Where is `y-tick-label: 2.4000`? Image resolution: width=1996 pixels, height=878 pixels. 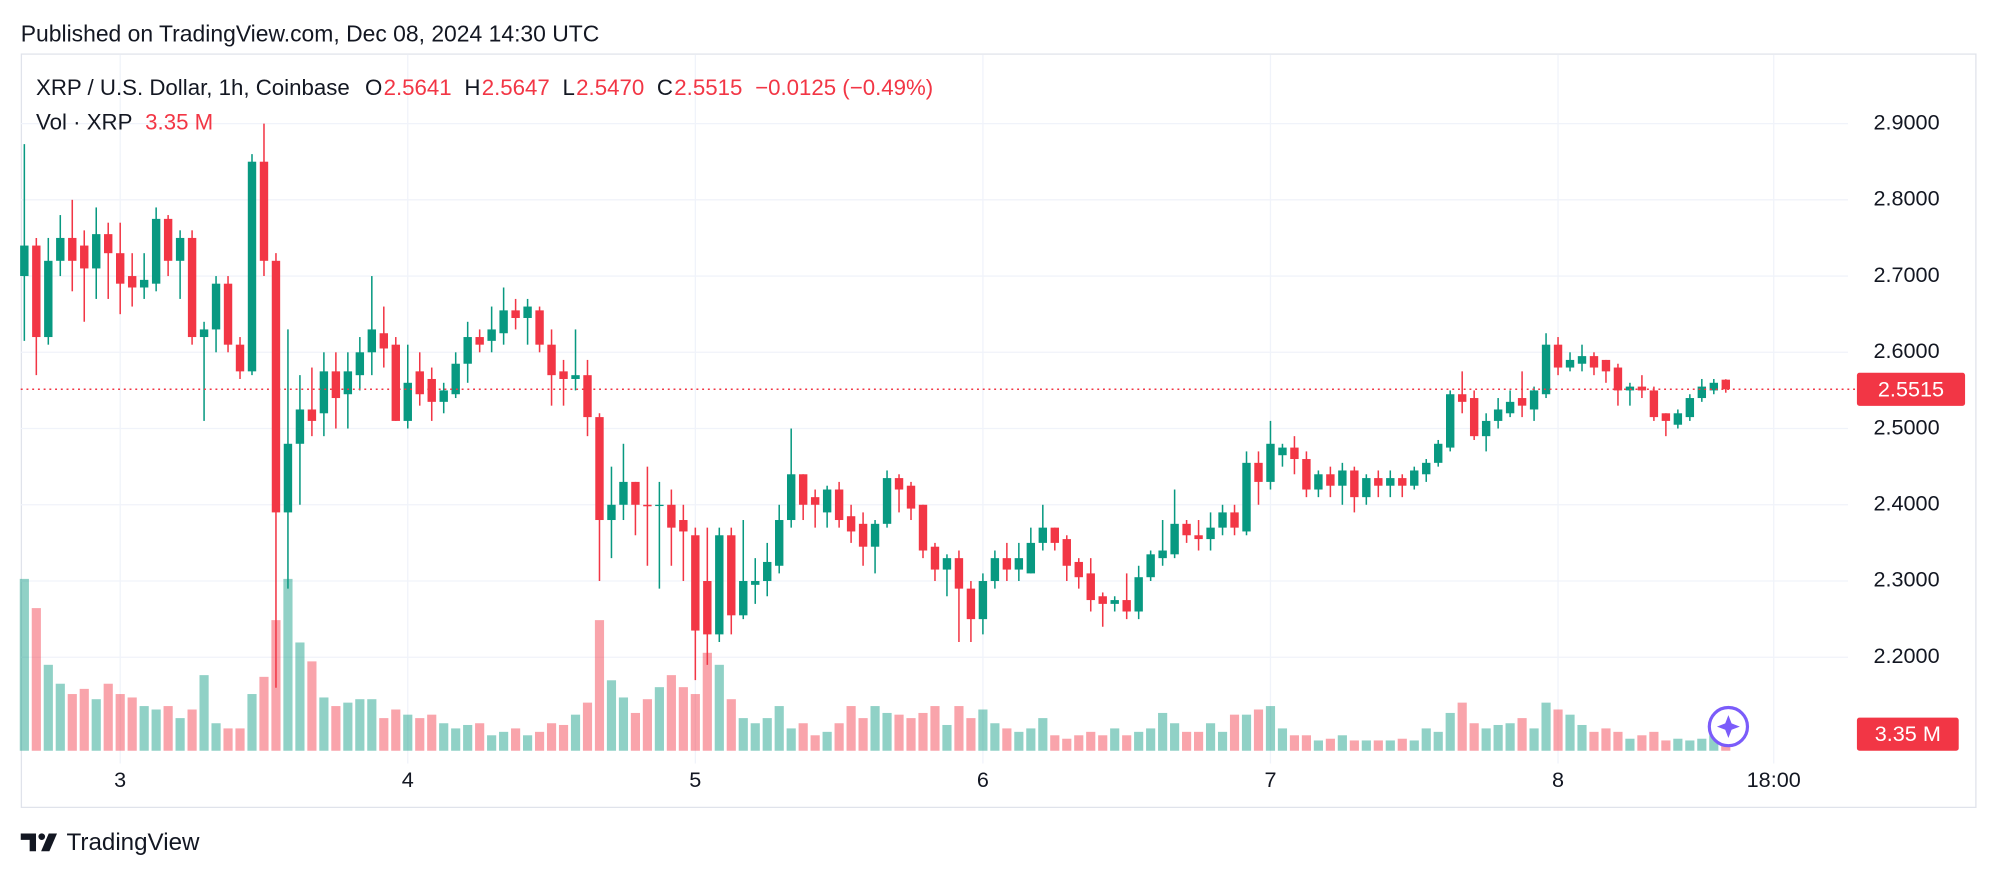
y-tick-label: 2.4000 is located at coordinates (1906, 502).